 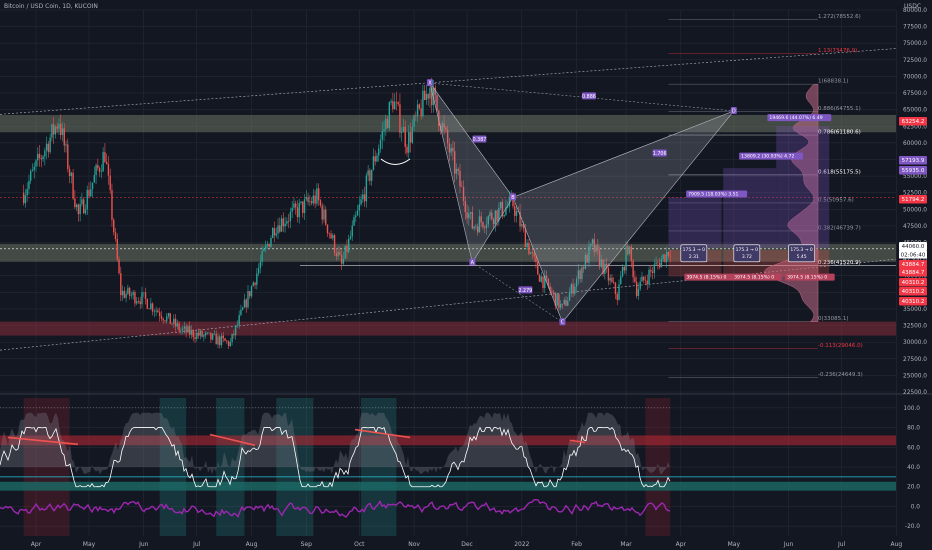 I want to click on osc-main-line, so click(x=335, y=457).